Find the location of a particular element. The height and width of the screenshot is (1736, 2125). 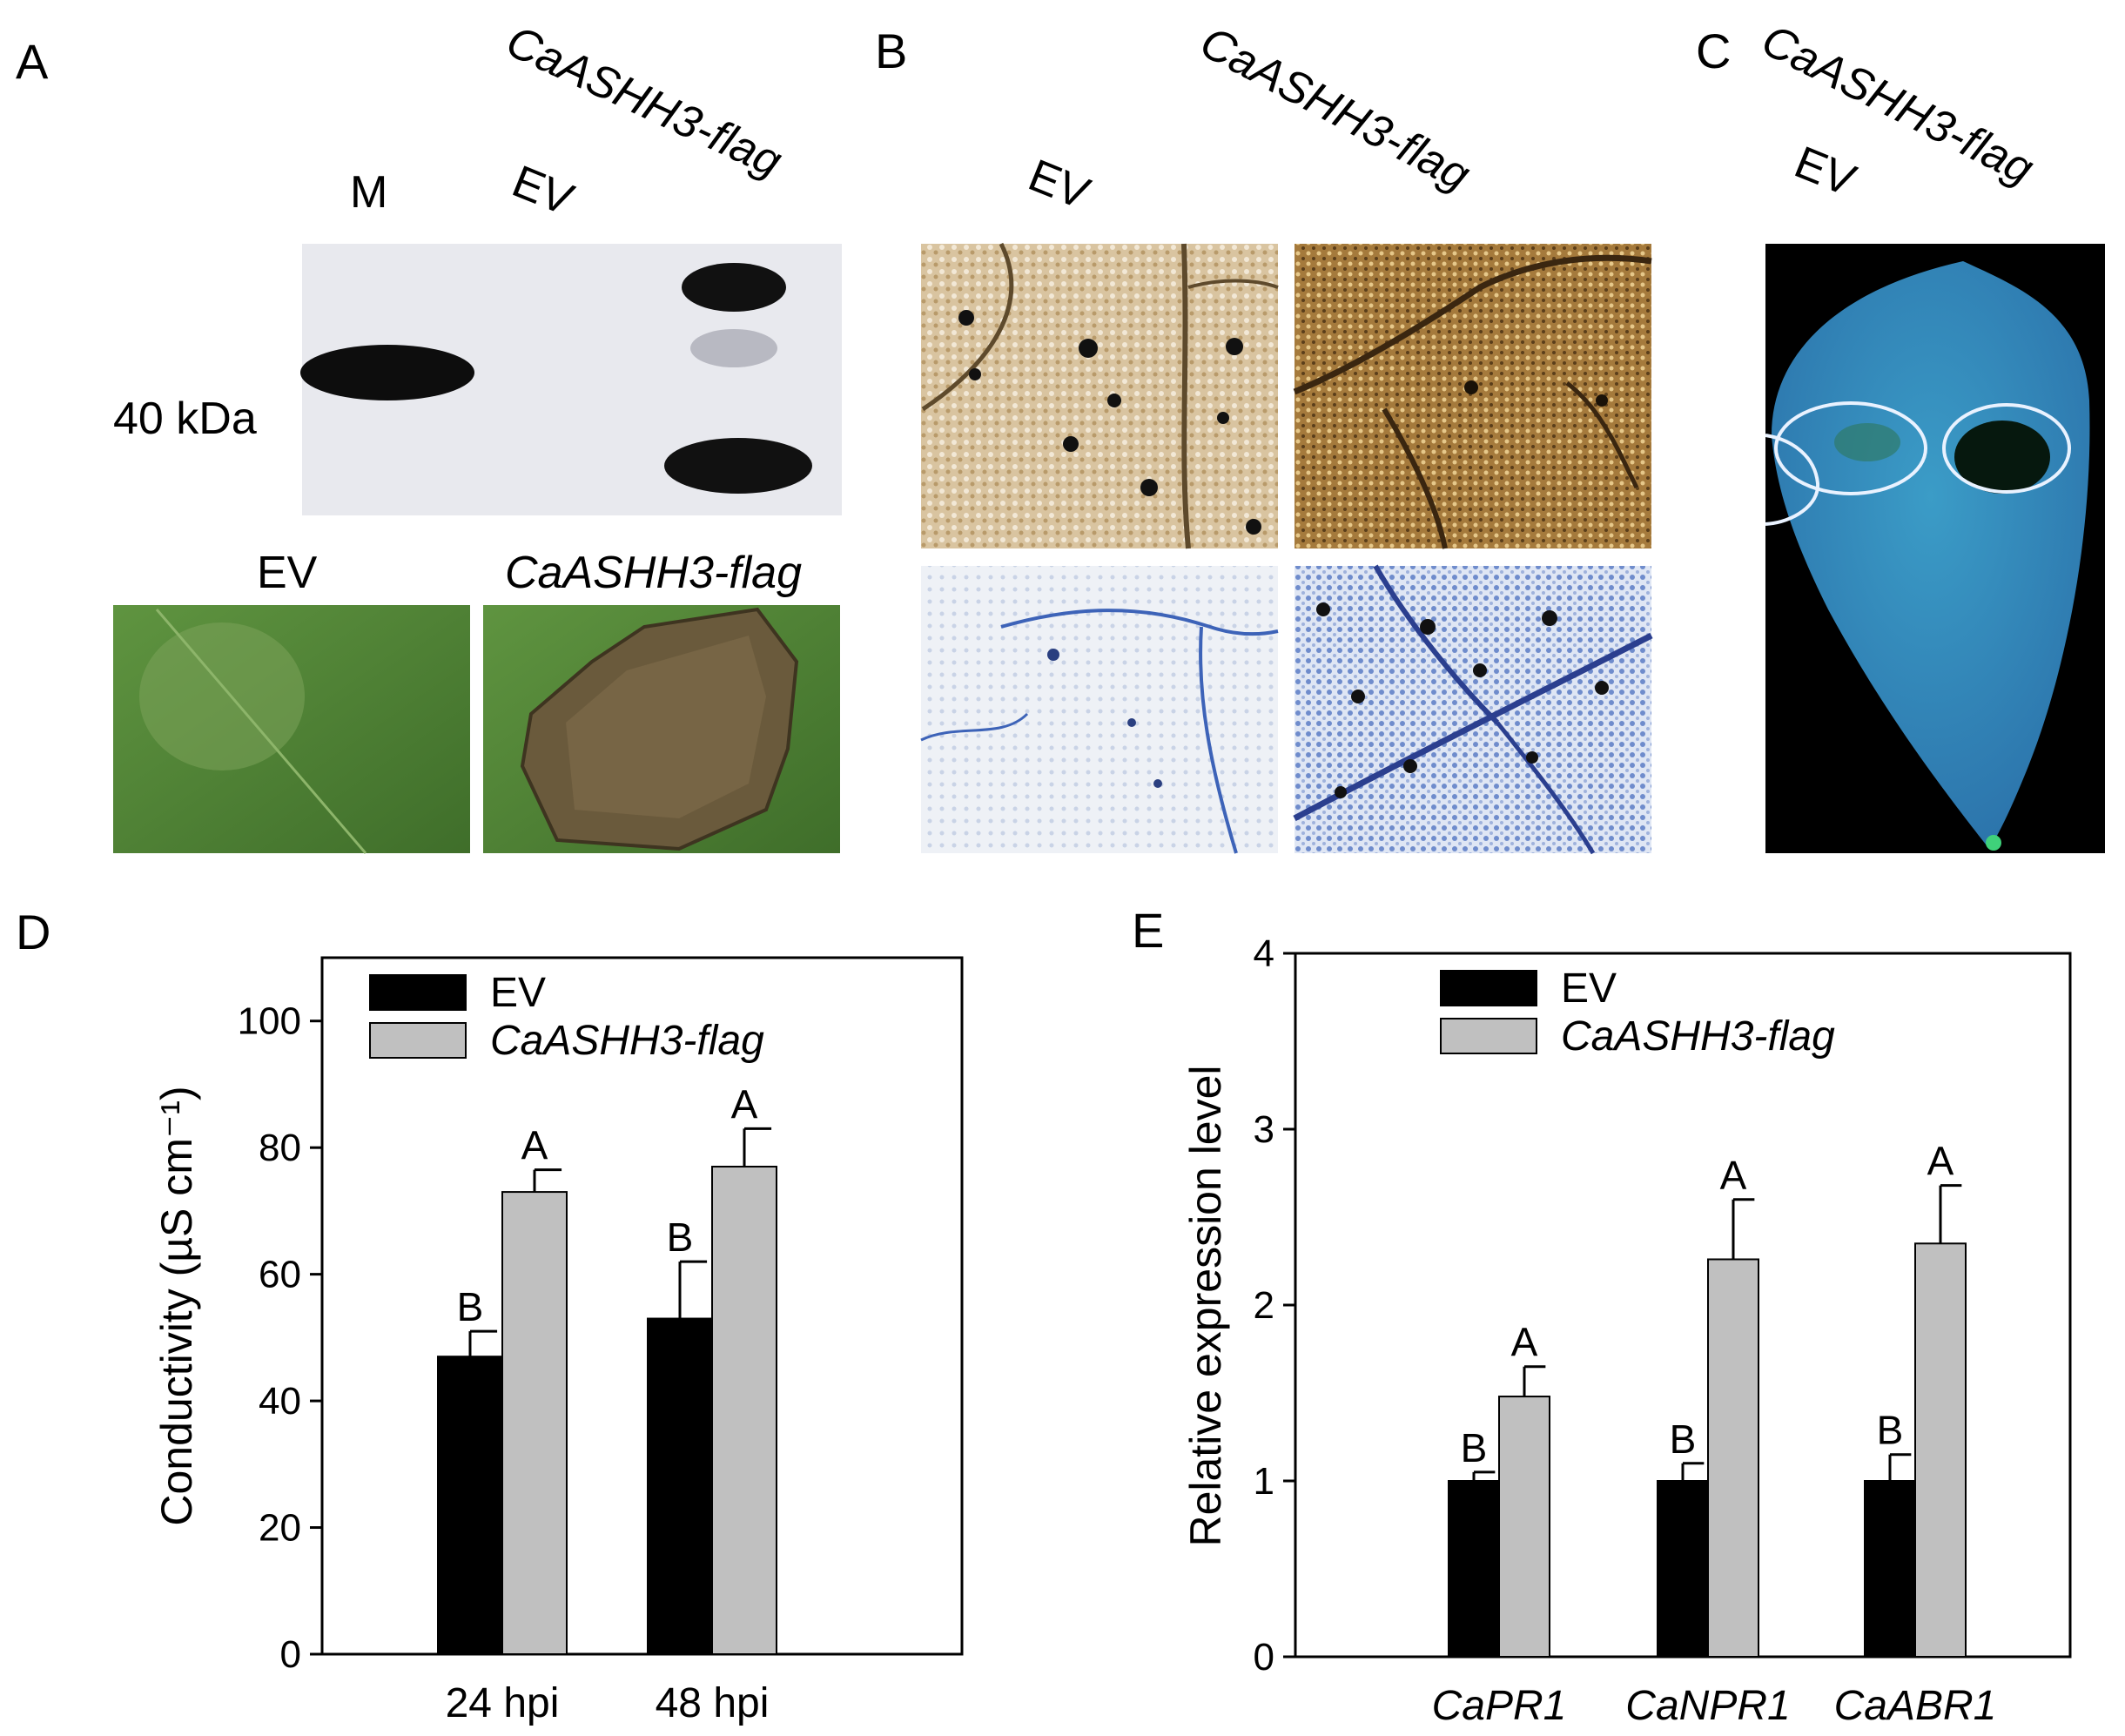

bar-caashh3-flag-caabr1 is located at coordinates (1940, 1450).